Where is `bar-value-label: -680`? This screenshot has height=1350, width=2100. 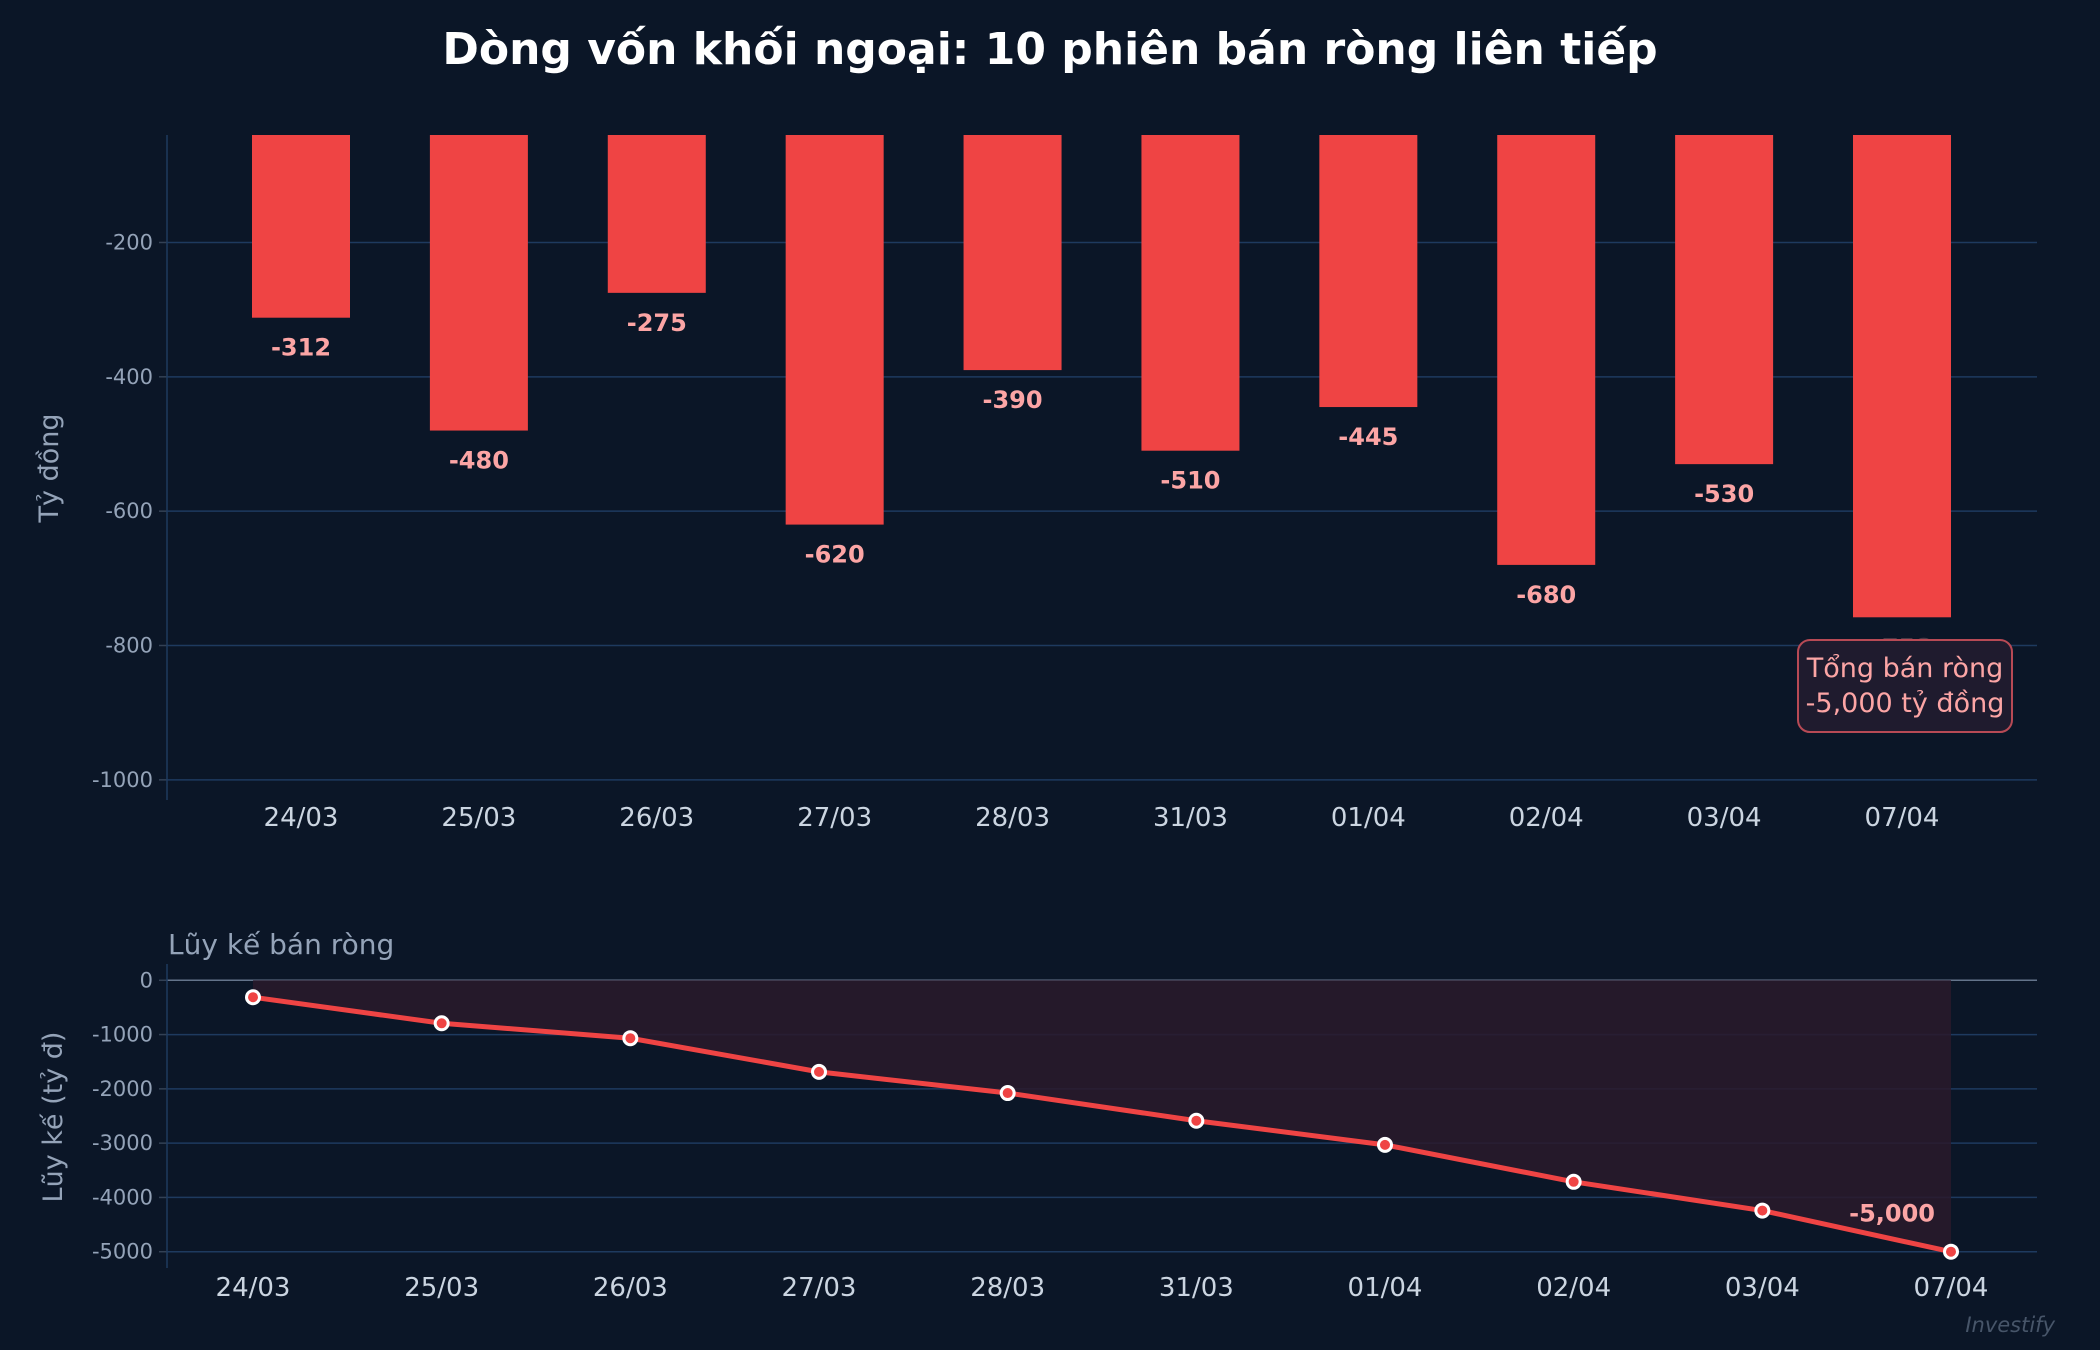
bar-value-label: -680 is located at coordinates (1546, 595).